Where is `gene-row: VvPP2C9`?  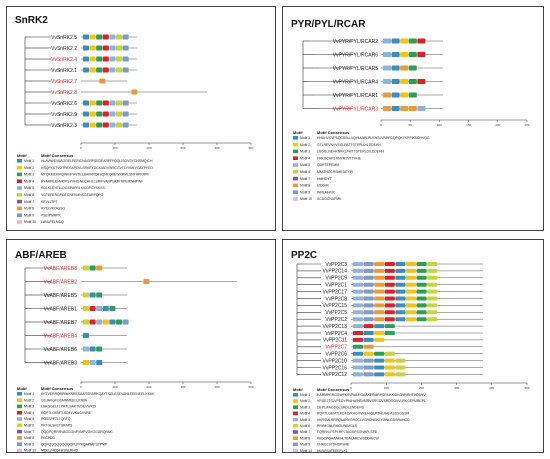
gene-row: VvPP2C9 is located at coordinates (404, 279).